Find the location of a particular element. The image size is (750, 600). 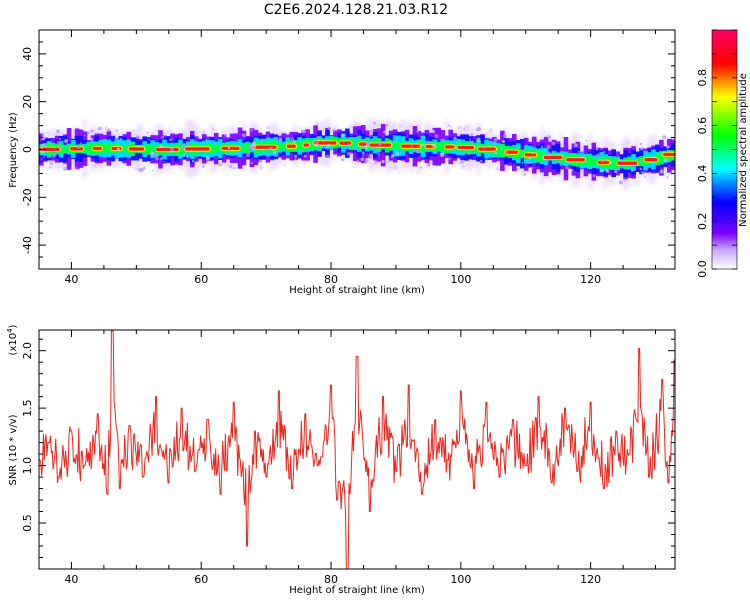

y-tick-label: -40 is located at coordinates (27, 245).